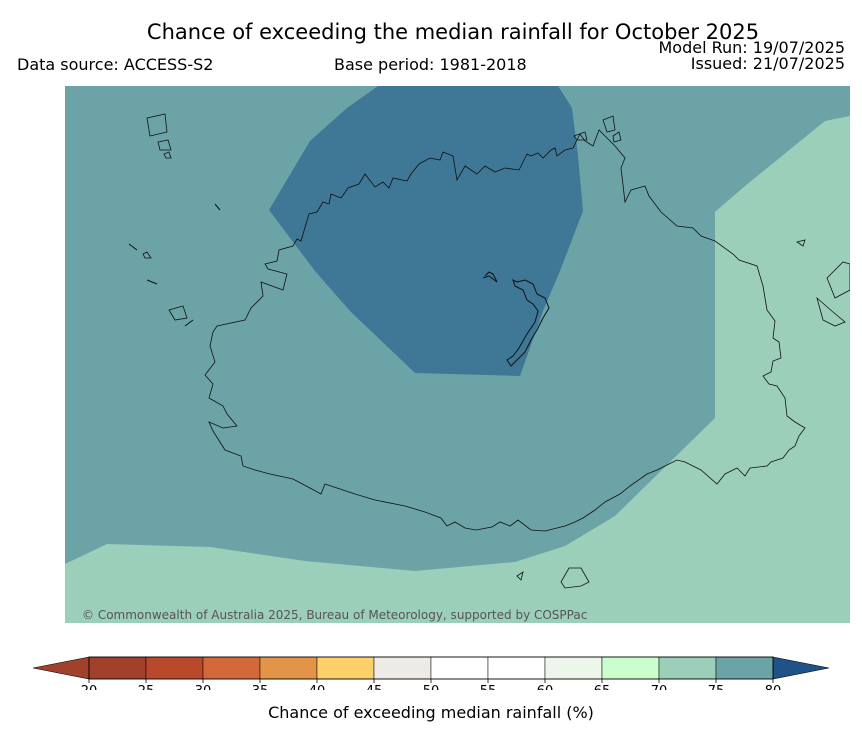 This screenshot has width=862, height=747. Describe the element at coordinates (89, 687) in the screenshot. I see `colorbar-tick-label: 20` at that location.